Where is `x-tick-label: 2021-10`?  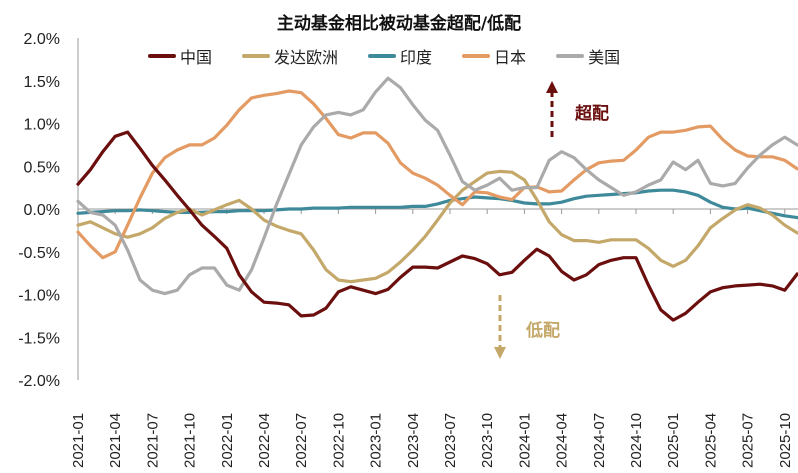
x-tick-label: 2021-10 is located at coordinates (190, 440).